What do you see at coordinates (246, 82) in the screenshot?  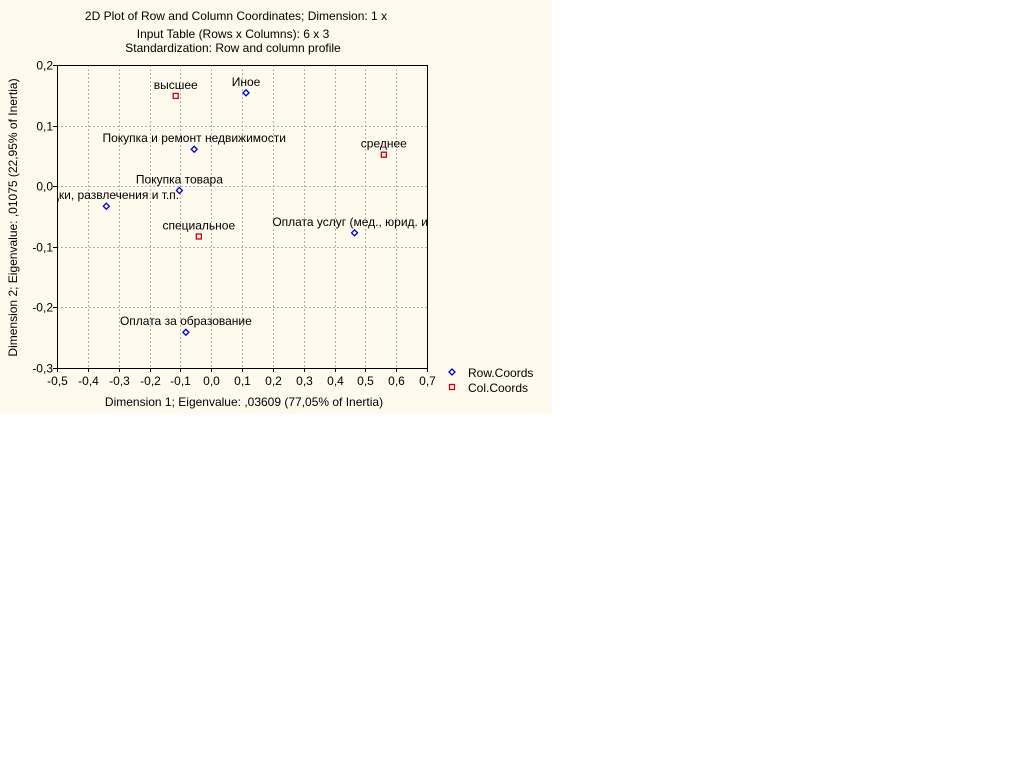 I see `point-label: Иное` at bounding box center [246, 82].